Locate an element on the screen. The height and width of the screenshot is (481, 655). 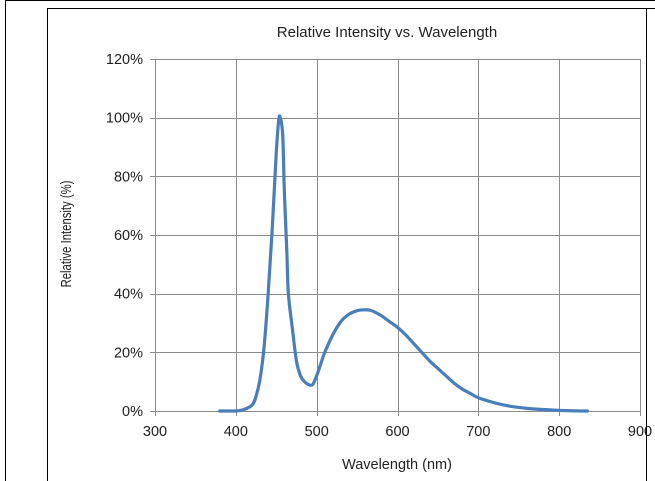
x-tick-label: 800 is located at coordinates (559, 432).